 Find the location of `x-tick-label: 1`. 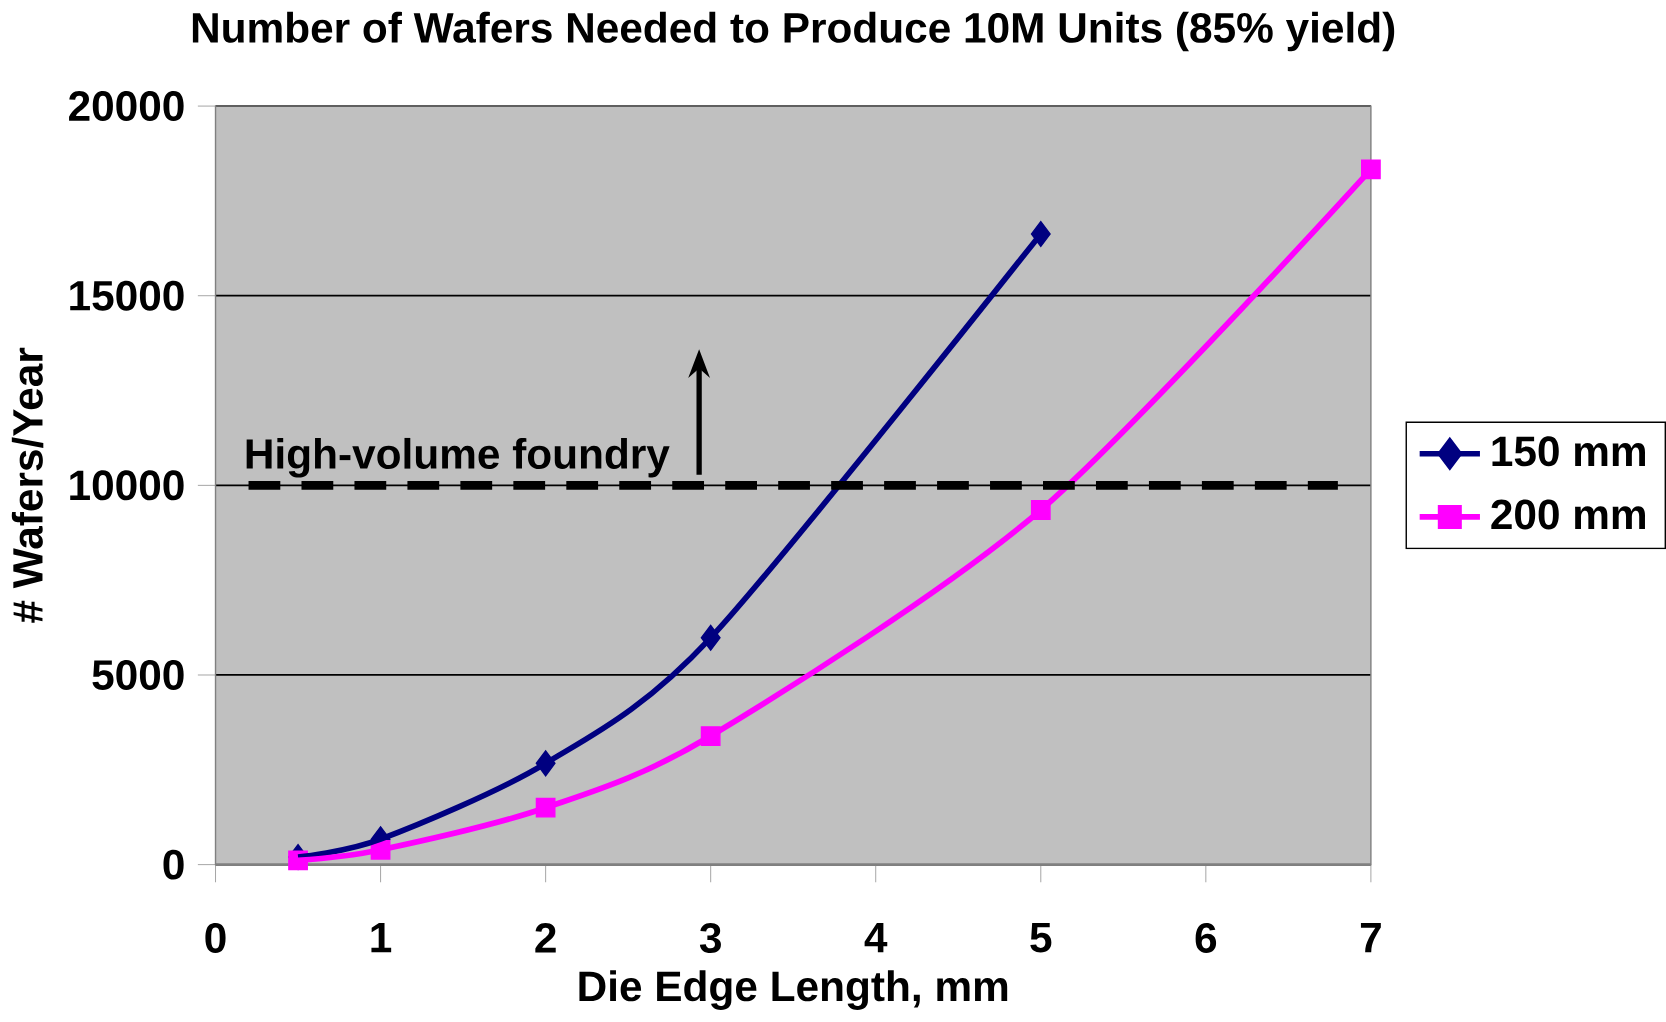

x-tick-label: 1 is located at coordinates (381, 938).